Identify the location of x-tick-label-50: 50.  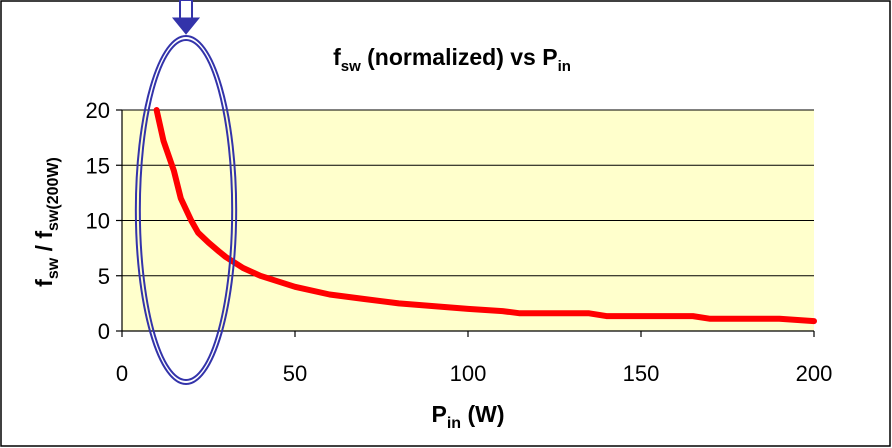
(295, 373).